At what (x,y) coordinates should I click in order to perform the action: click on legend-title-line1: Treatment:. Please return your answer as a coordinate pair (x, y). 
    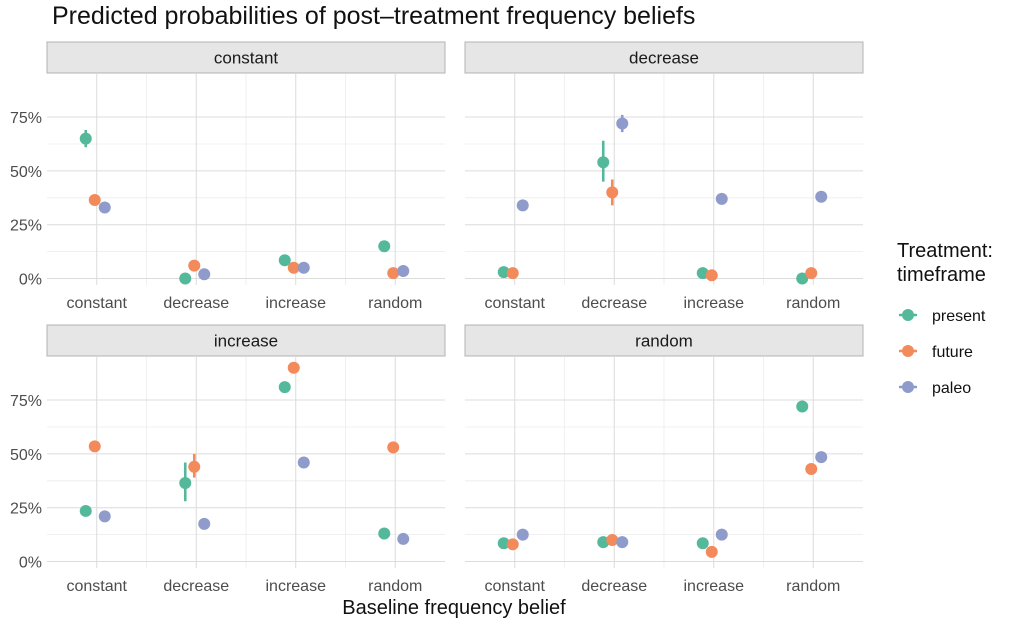
    Looking at the image, I should click on (945, 251).